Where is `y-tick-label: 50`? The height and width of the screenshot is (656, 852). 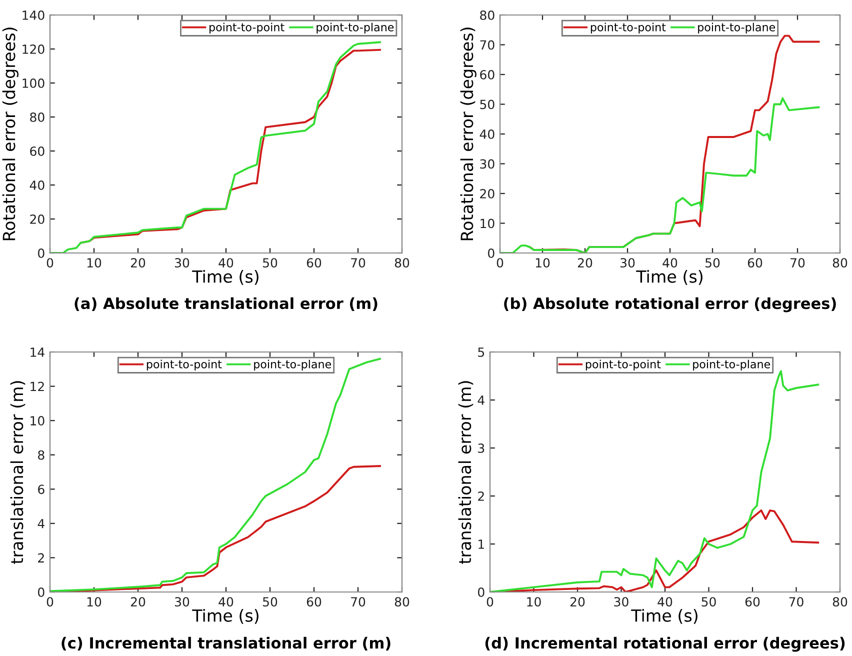 y-tick-label: 50 is located at coordinates (487, 105).